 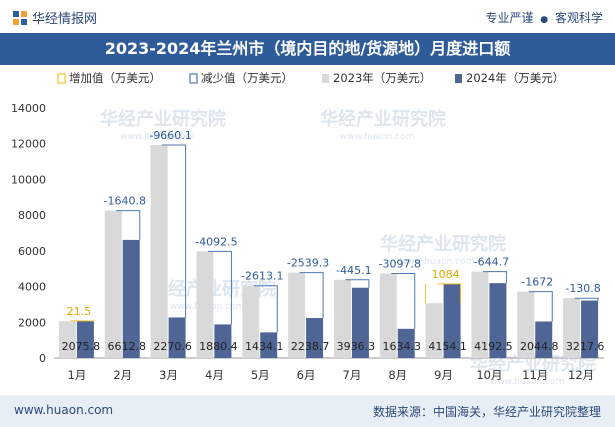 I want to click on x-tick-label: 2月, so click(x=122, y=375).